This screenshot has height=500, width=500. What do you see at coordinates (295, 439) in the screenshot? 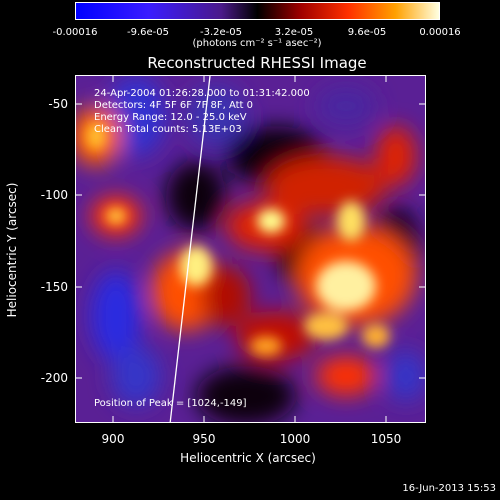
I see `x-tick-label: 1000` at bounding box center [295, 439].